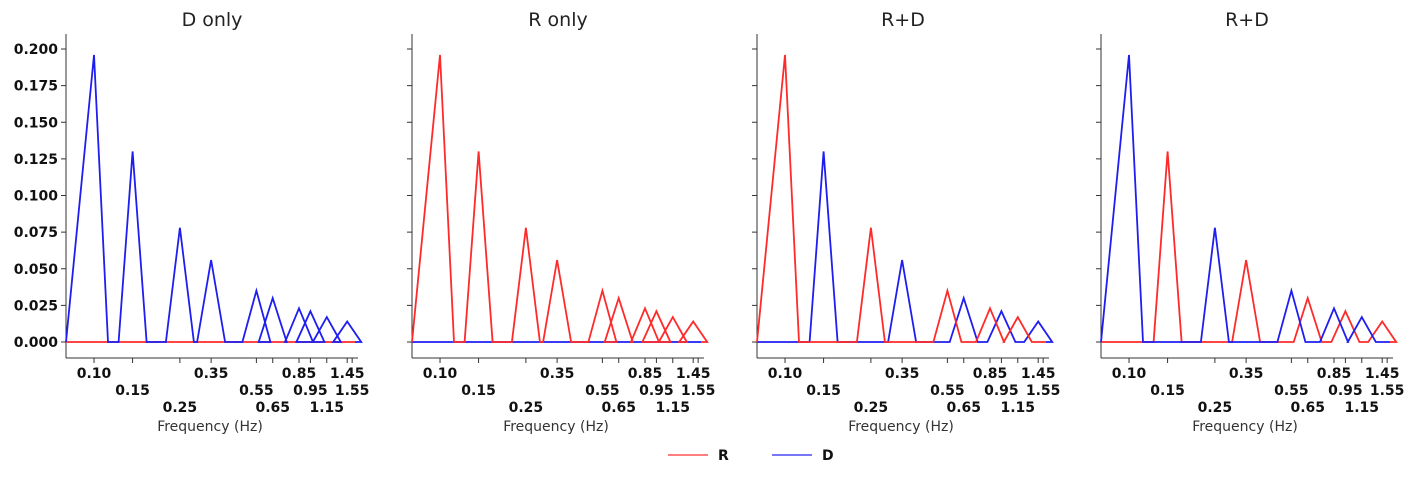 Image resolution: width=1411 pixels, height=482 pixels. What do you see at coordinates (828, 456) in the screenshot?
I see `legend-label-d: D` at bounding box center [828, 456].